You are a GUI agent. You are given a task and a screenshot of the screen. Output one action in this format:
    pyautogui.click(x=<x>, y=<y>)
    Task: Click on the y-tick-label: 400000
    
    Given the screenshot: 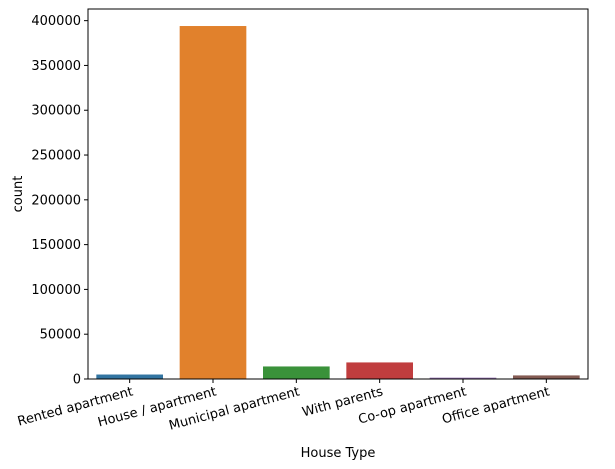 What is the action you would take?
    pyautogui.click(x=56, y=21)
    